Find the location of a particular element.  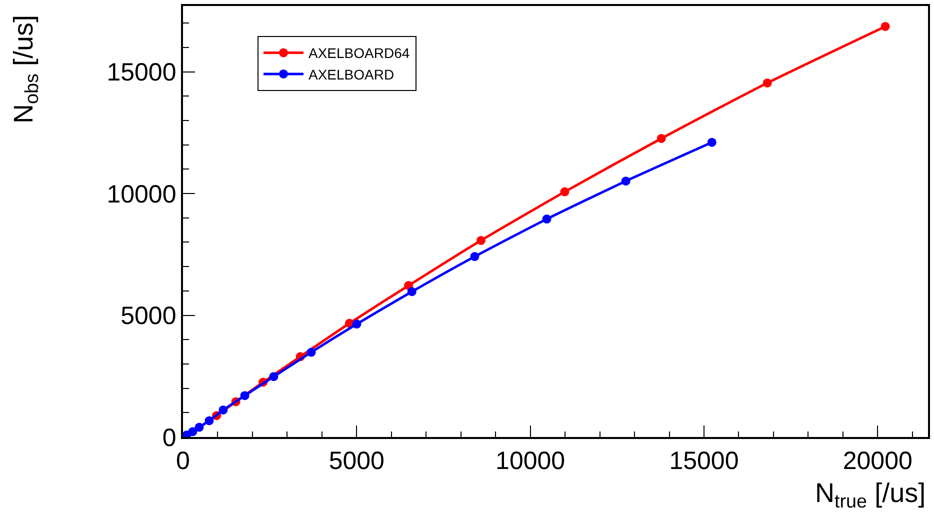

y-tick-label: 0 is located at coordinates (169, 438).